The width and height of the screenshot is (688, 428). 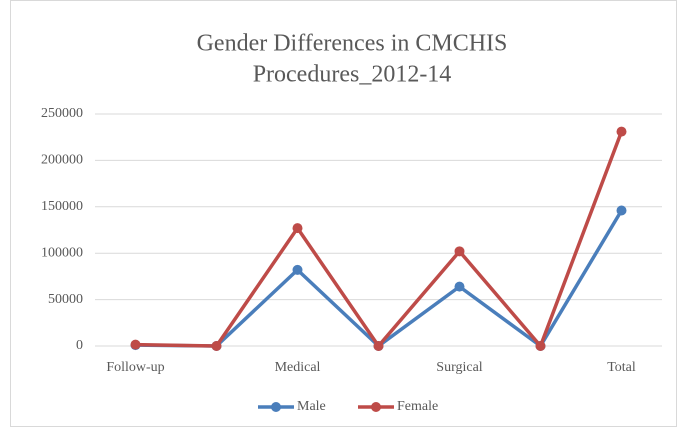 What do you see at coordinates (135, 367) in the screenshot?
I see `x-tick-label: Follow-up` at bounding box center [135, 367].